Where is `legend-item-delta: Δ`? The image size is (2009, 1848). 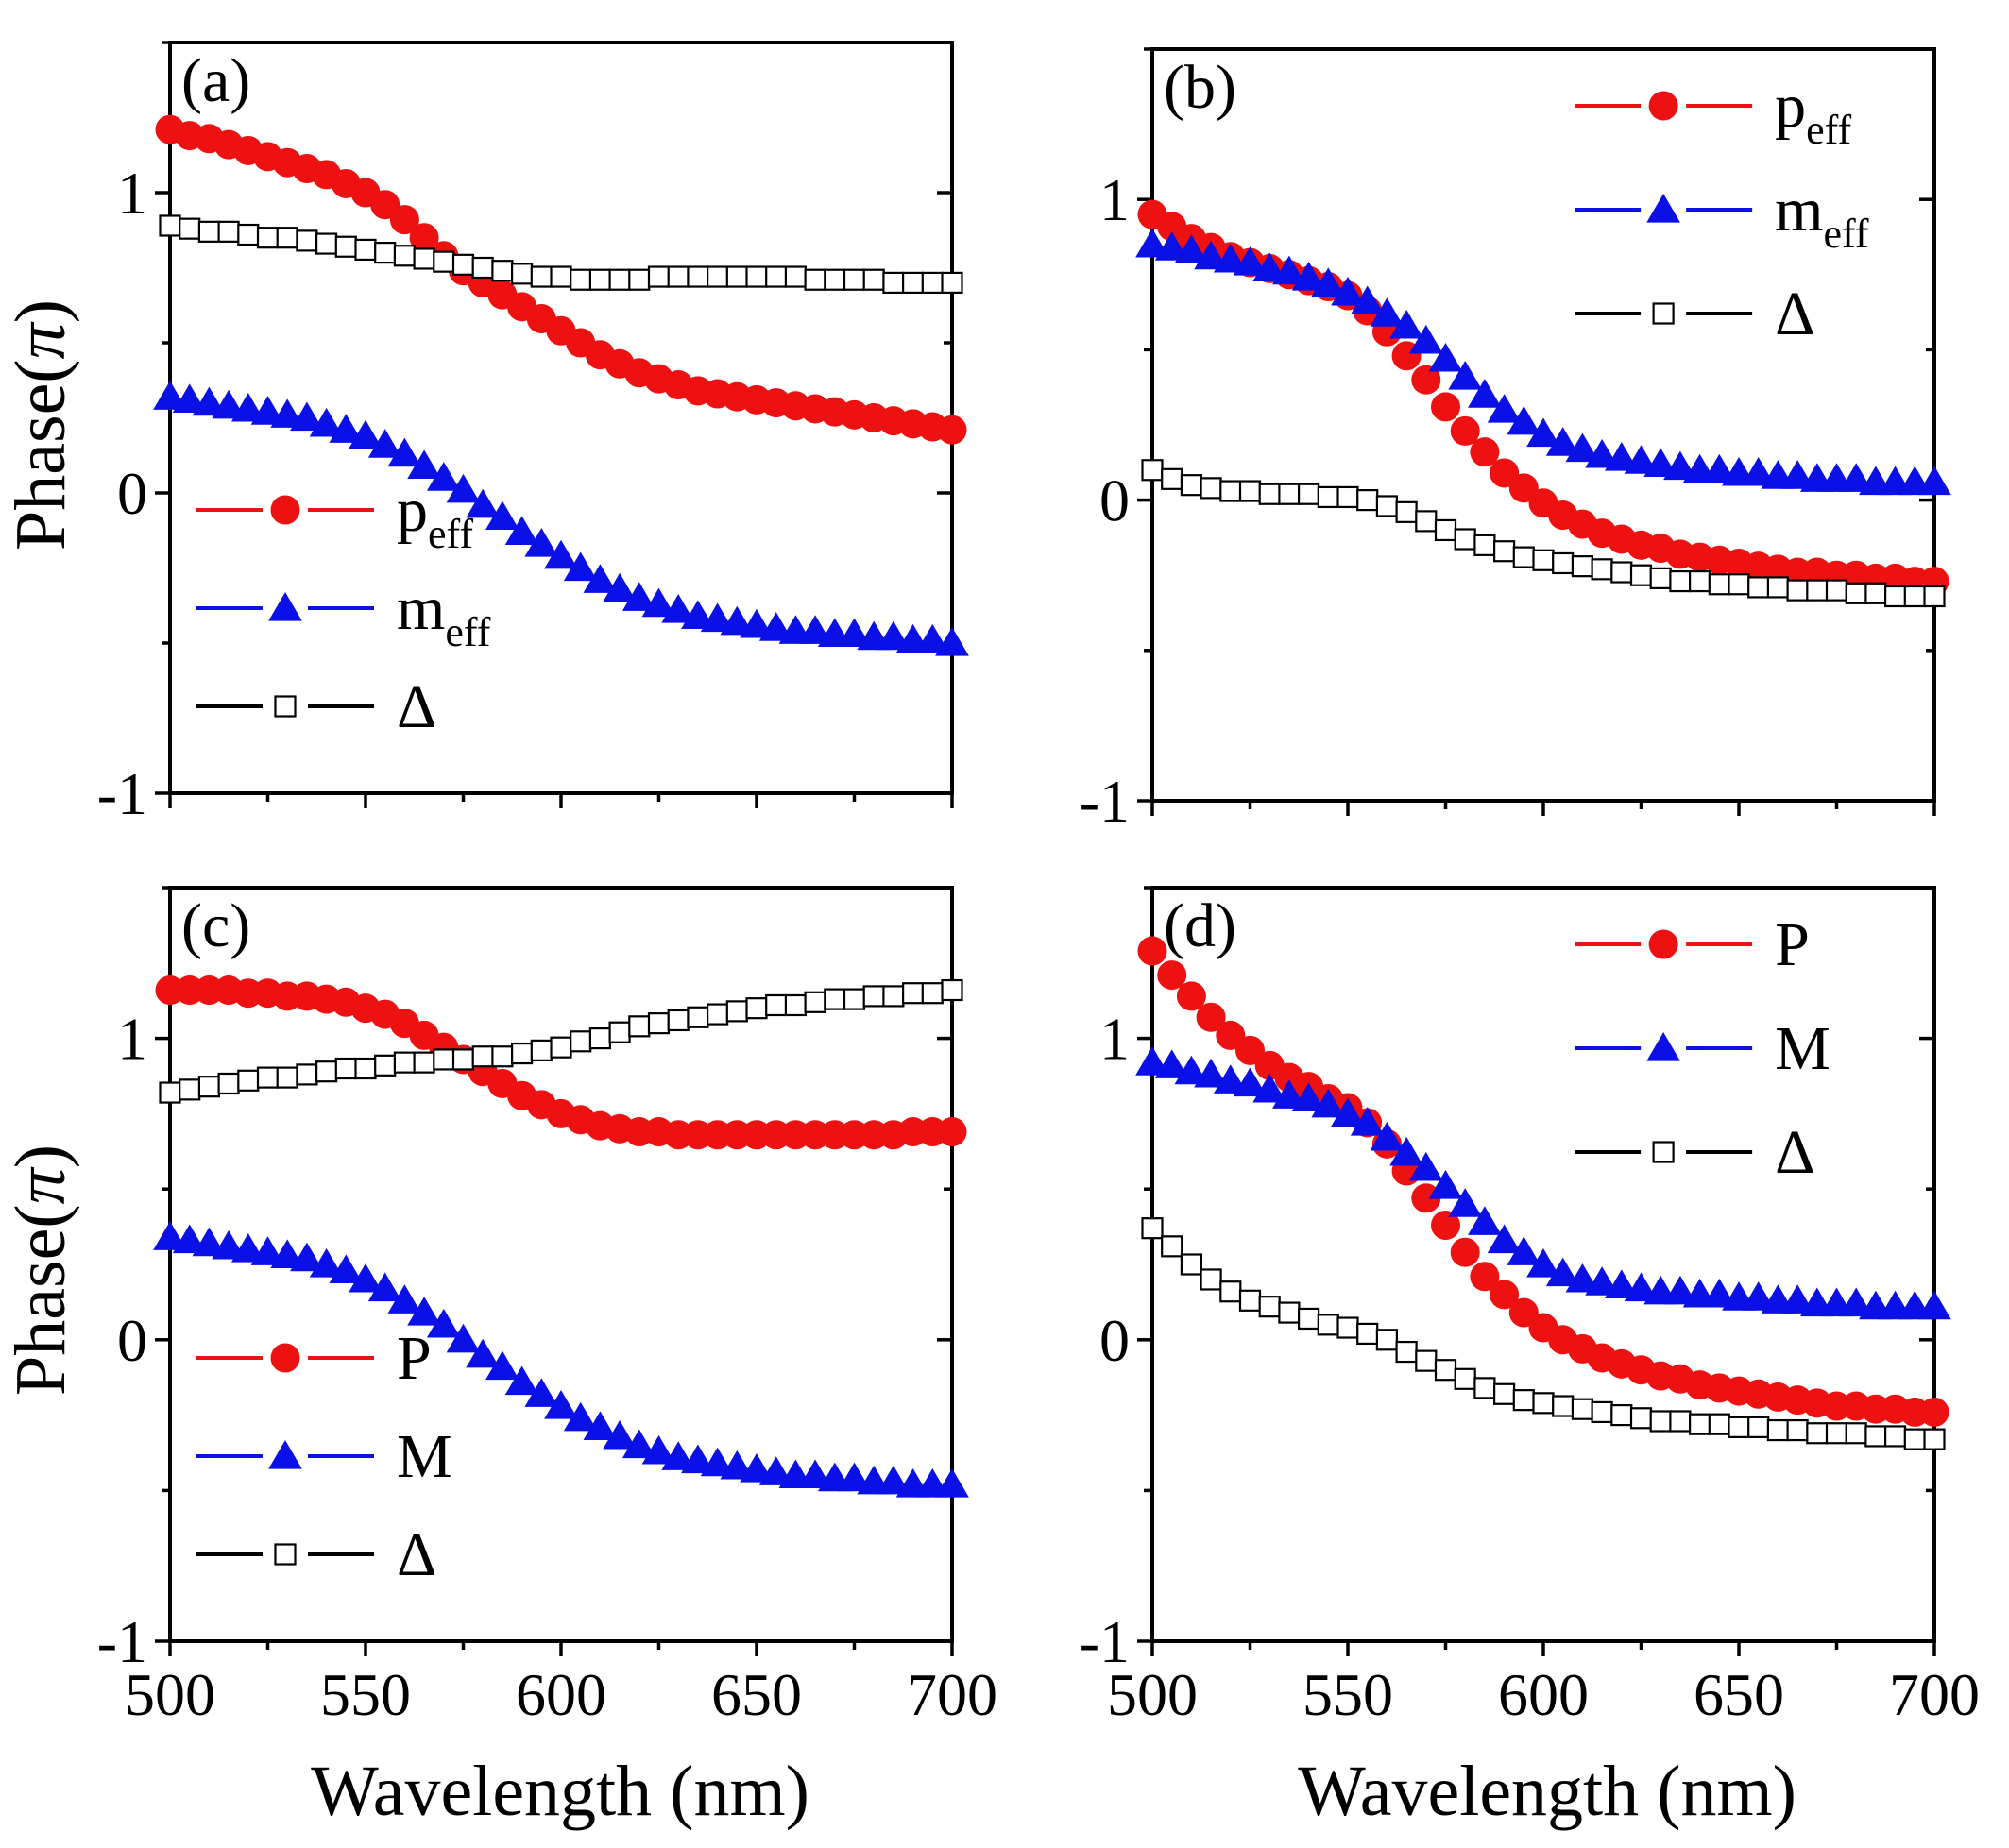
legend-item-delta: Δ is located at coordinates (1695, 1152).